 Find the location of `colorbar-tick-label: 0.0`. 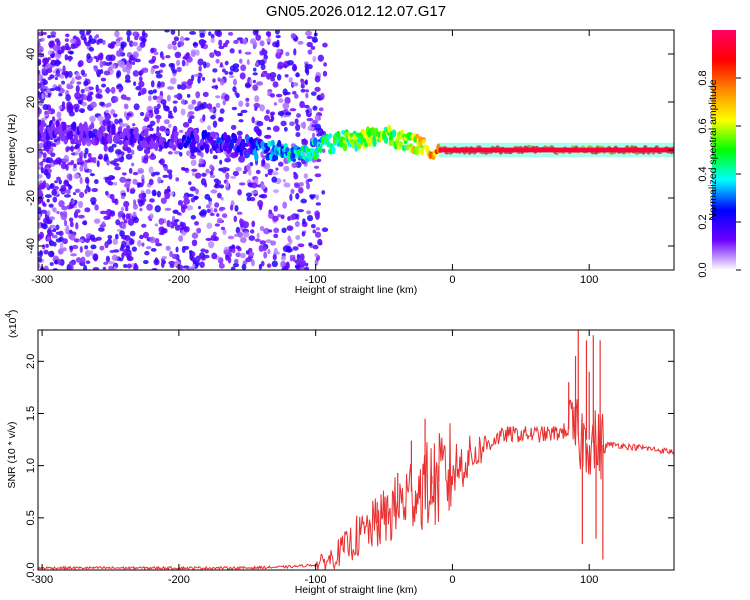

colorbar-tick-label: 0.0 is located at coordinates (703, 269).